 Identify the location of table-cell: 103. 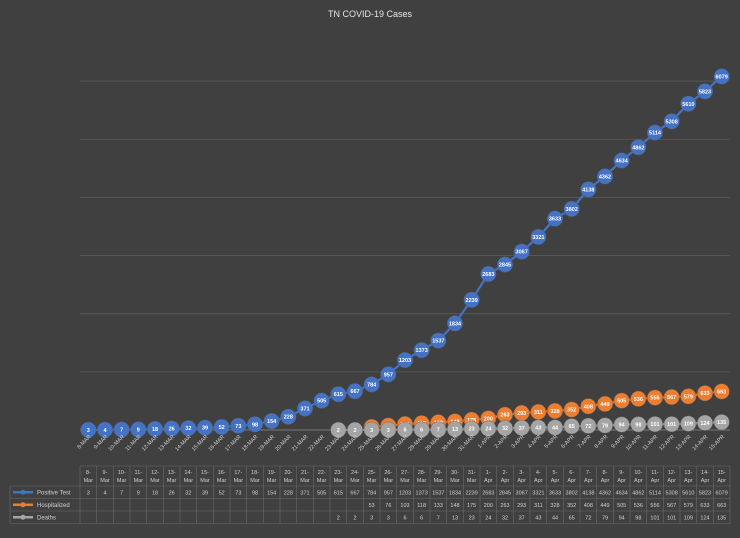
(404, 506).